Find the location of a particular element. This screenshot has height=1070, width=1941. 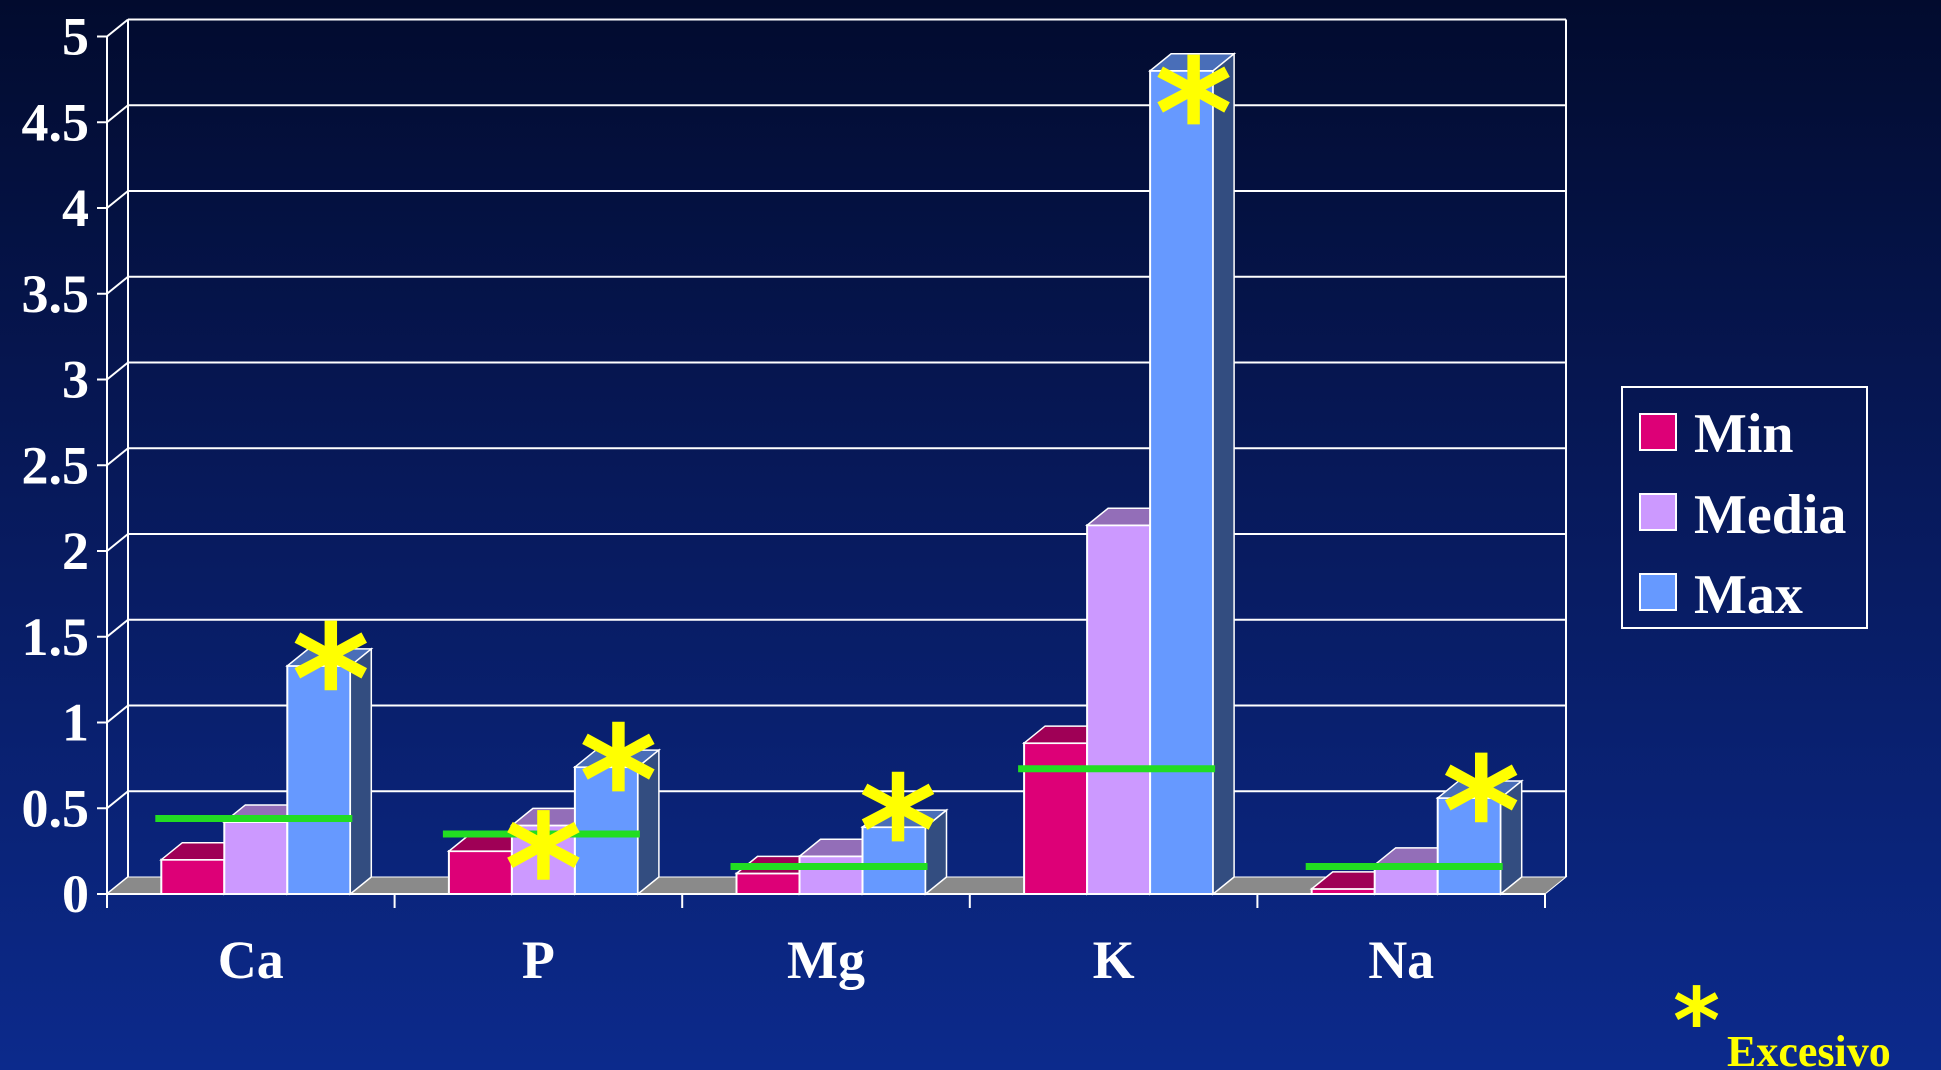

y-tick-label: 5 is located at coordinates (75, 37).